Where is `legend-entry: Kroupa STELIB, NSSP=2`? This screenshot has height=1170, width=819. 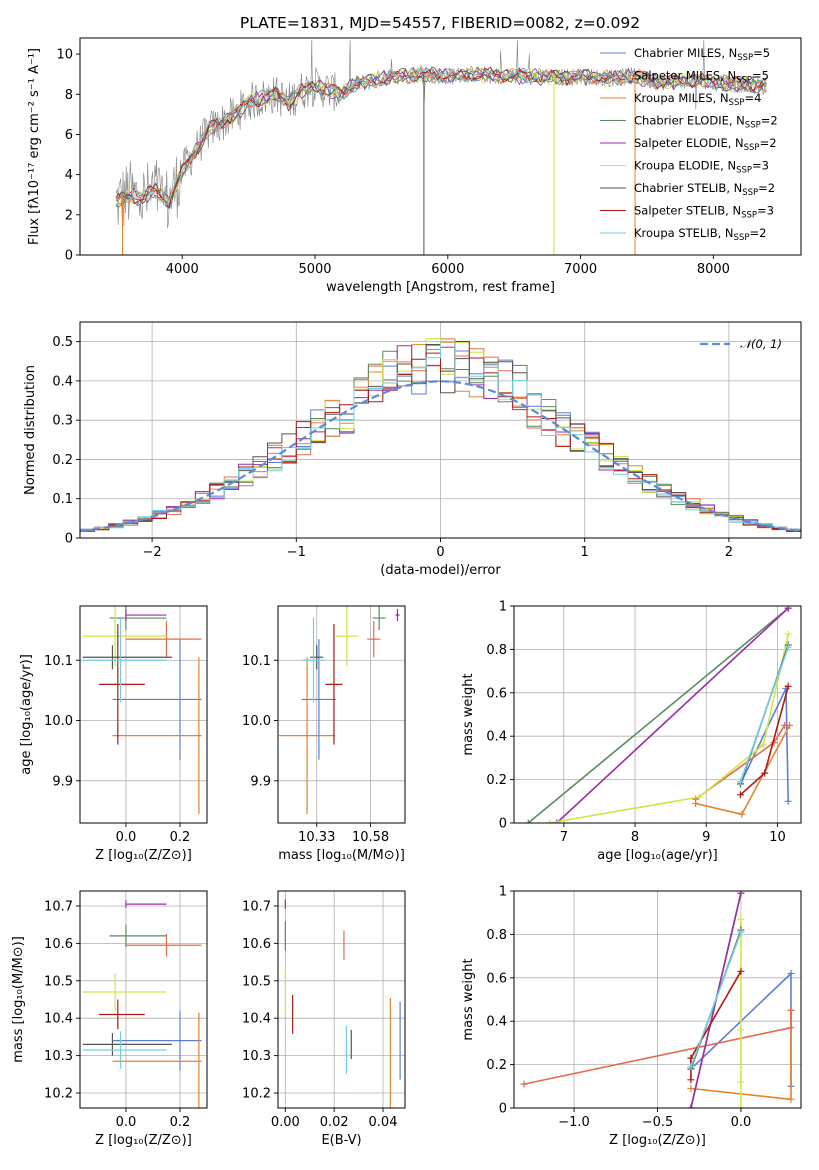
legend-entry: Kroupa STELIB, NSSP=2 is located at coordinates (700, 234).